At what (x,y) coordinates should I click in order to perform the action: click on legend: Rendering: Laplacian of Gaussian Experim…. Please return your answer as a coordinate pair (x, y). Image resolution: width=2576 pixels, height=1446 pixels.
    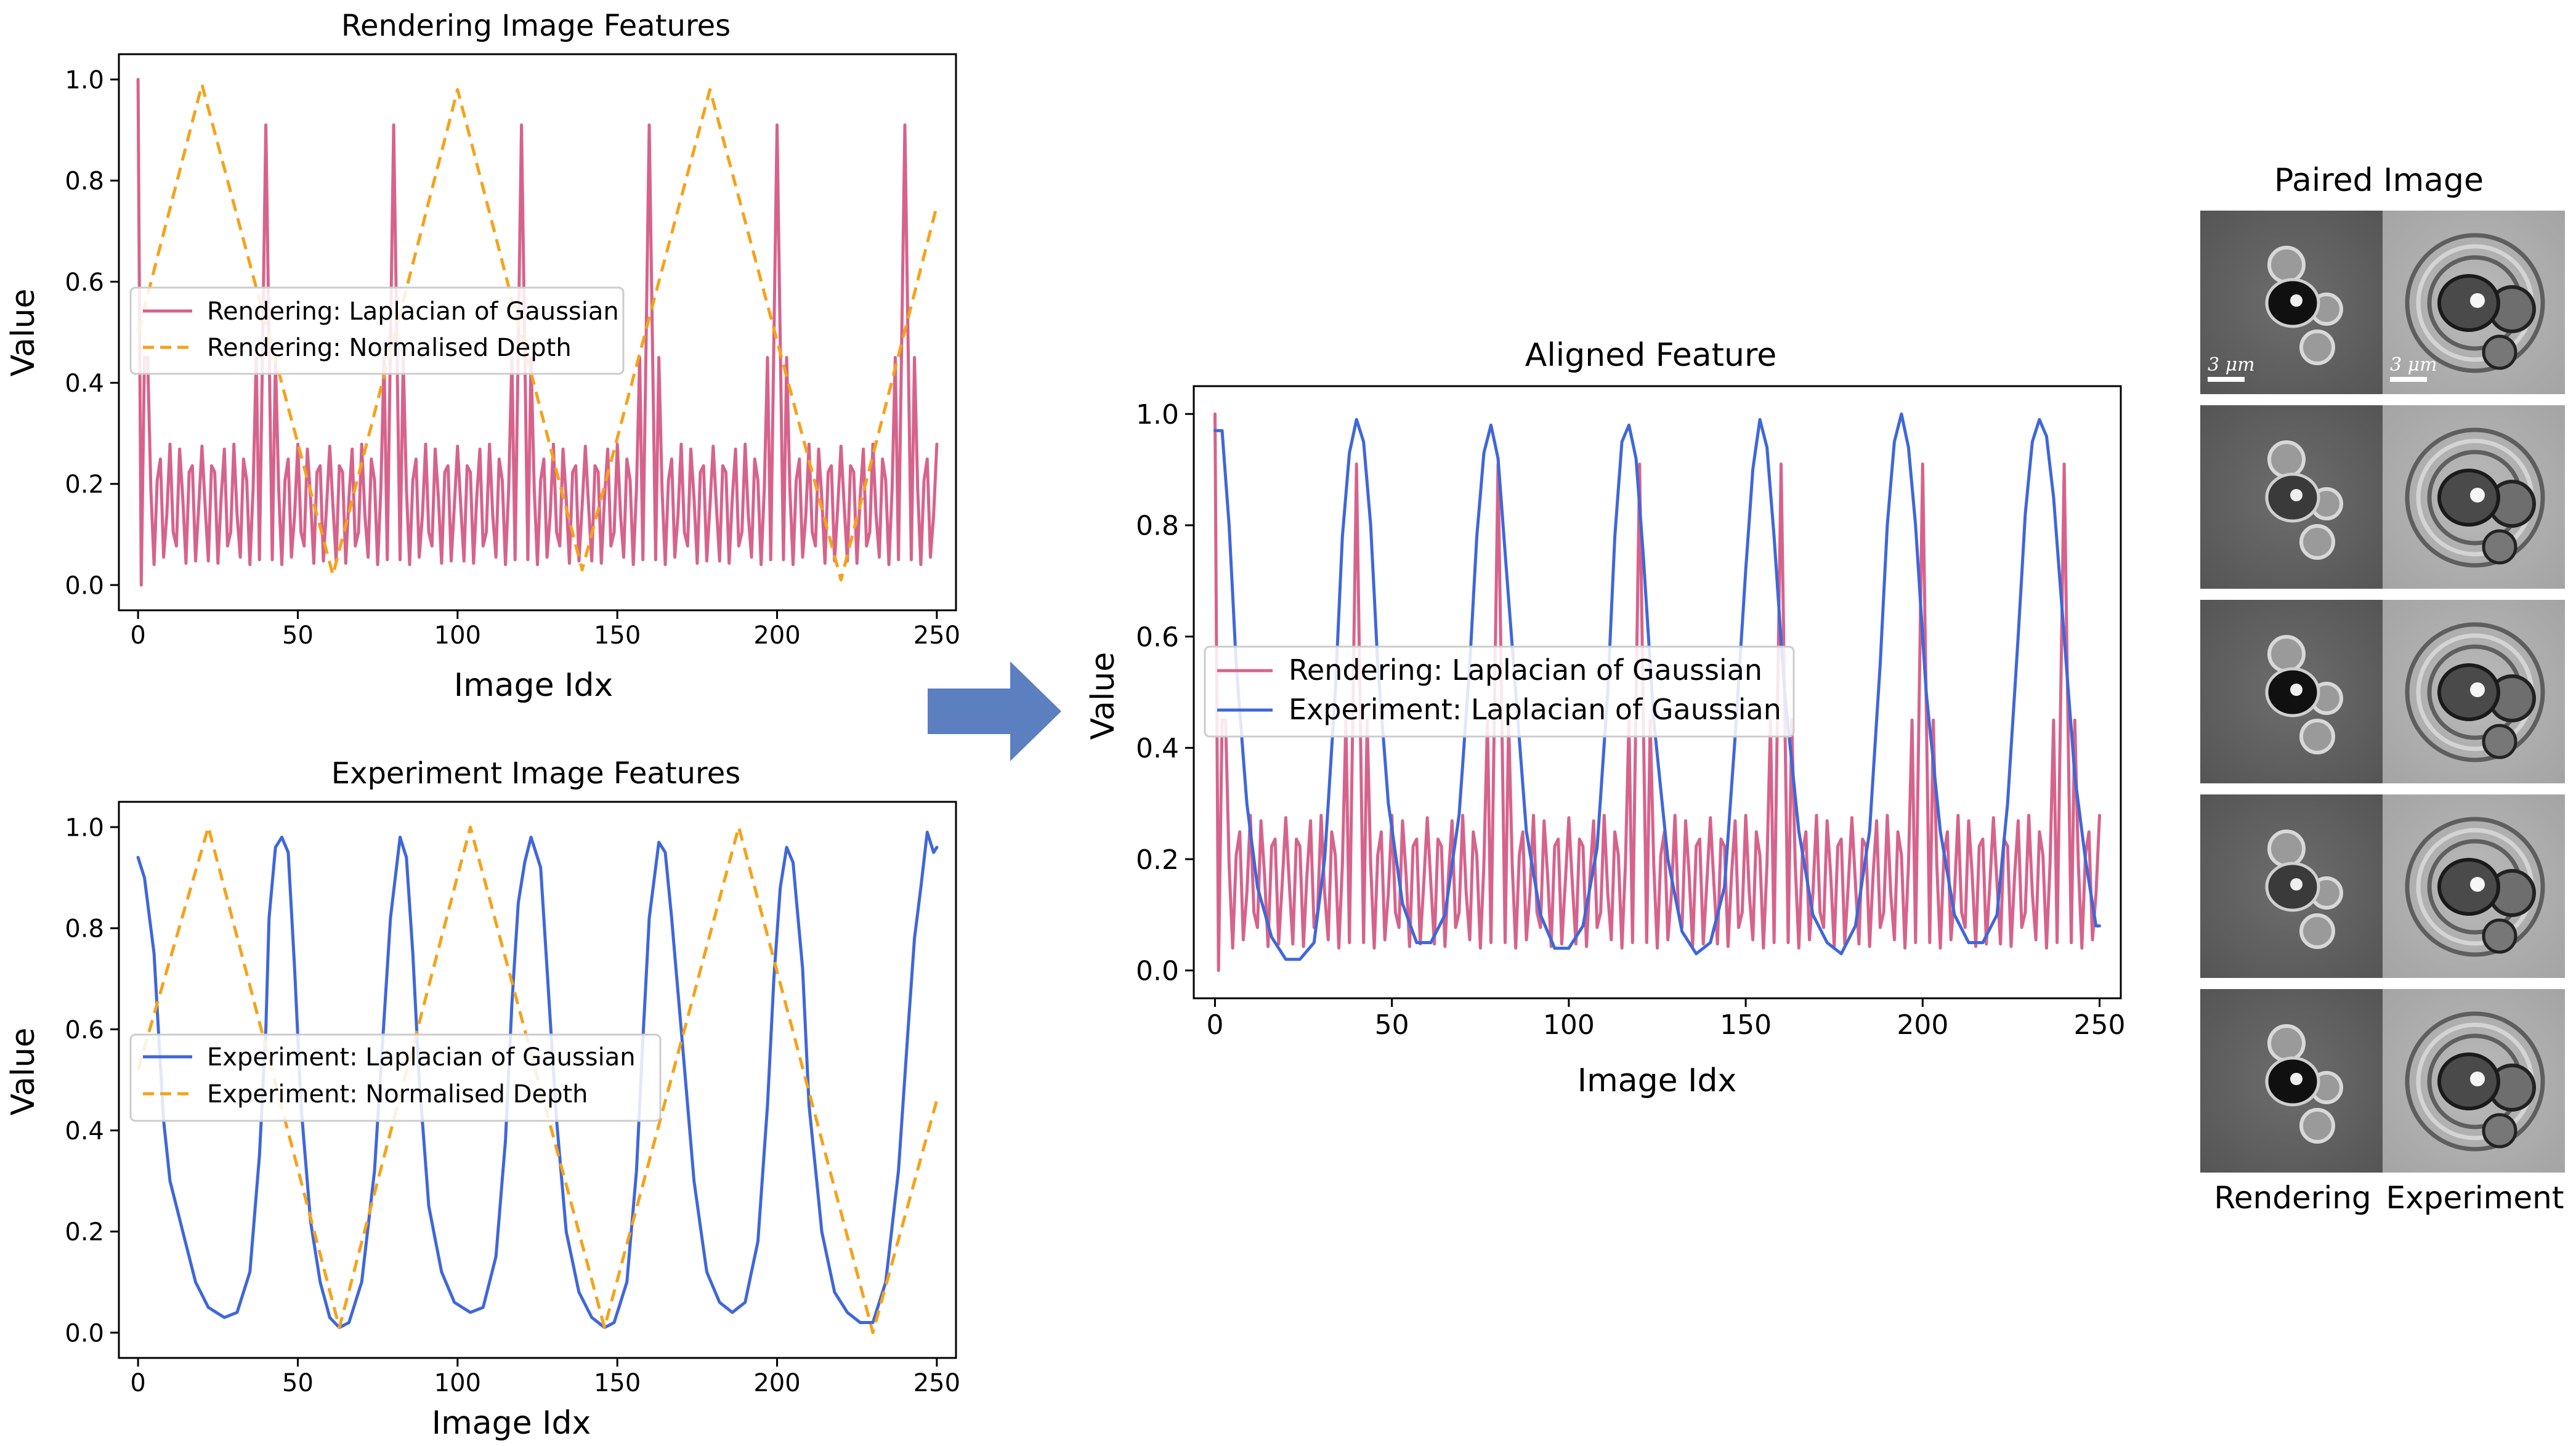
    Looking at the image, I should click on (1499, 691).